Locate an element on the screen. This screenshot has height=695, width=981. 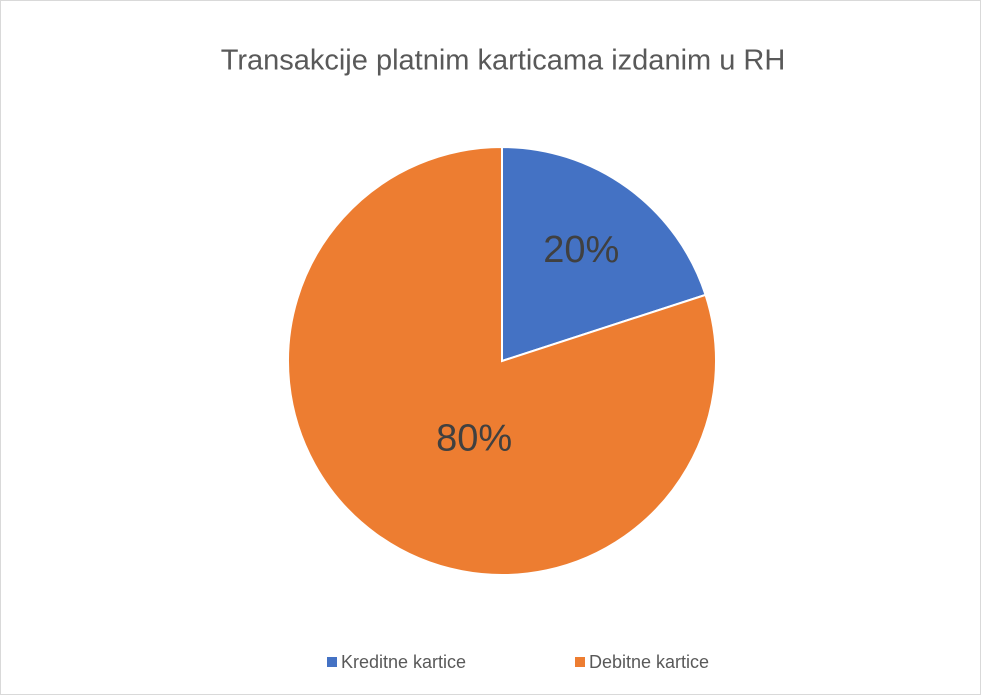
legend-label: Debitne kartice is located at coordinates (649, 662).